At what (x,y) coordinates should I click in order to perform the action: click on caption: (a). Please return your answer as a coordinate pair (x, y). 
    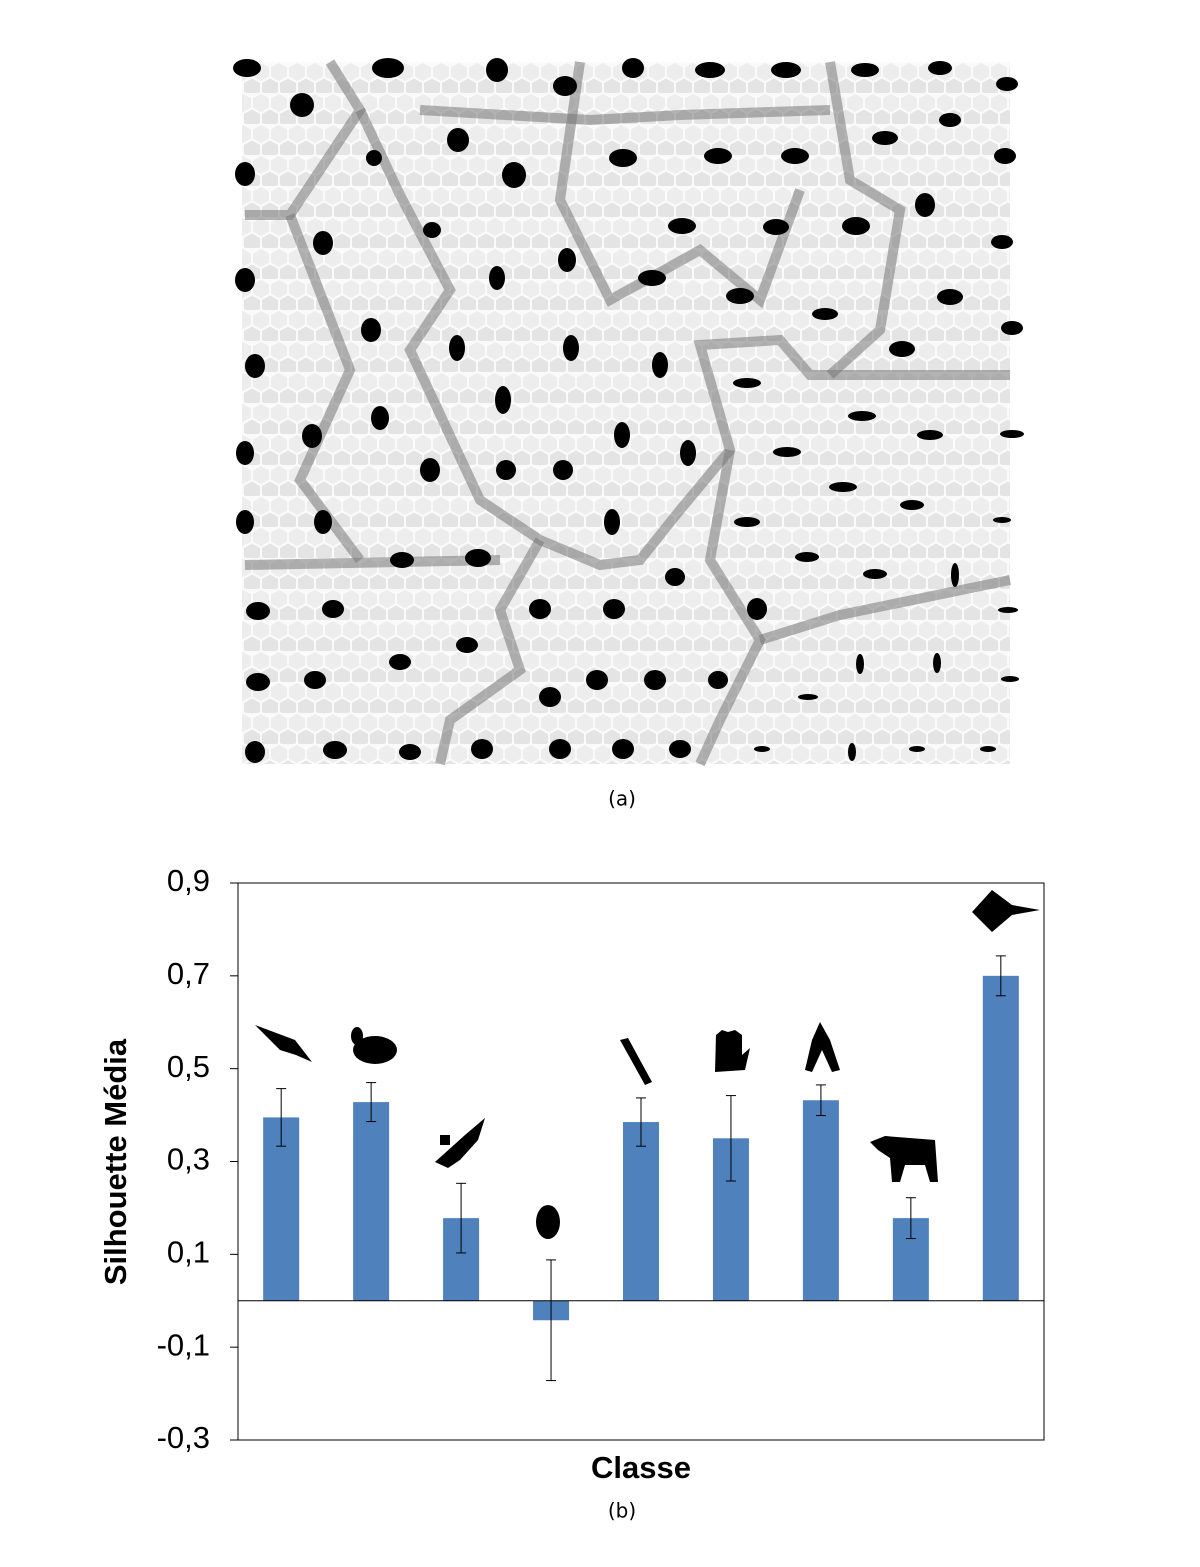
    Looking at the image, I should click on (622, 799).